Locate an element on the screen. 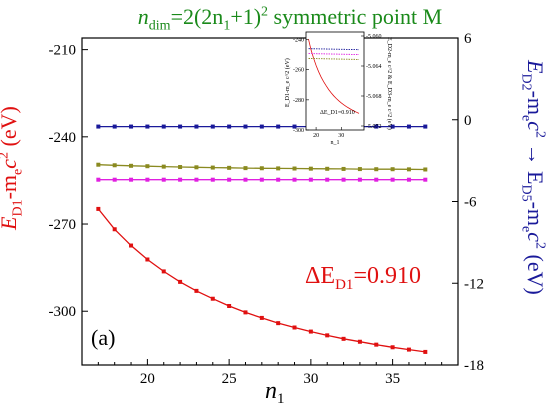  inset-annotation: ΔE_D1=0.910 is located at coordinates (337, 113).